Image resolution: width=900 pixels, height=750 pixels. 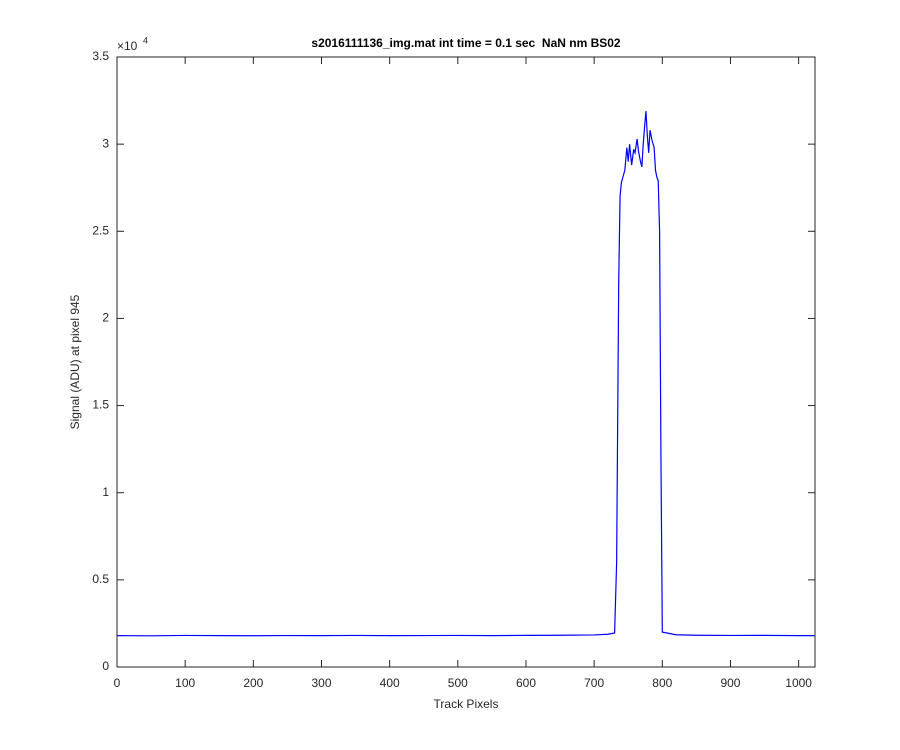 What do you see at coordinates (185, 683) in the screenshot?
I see `x-tick-label: 100` at bounding box center [185, 683].